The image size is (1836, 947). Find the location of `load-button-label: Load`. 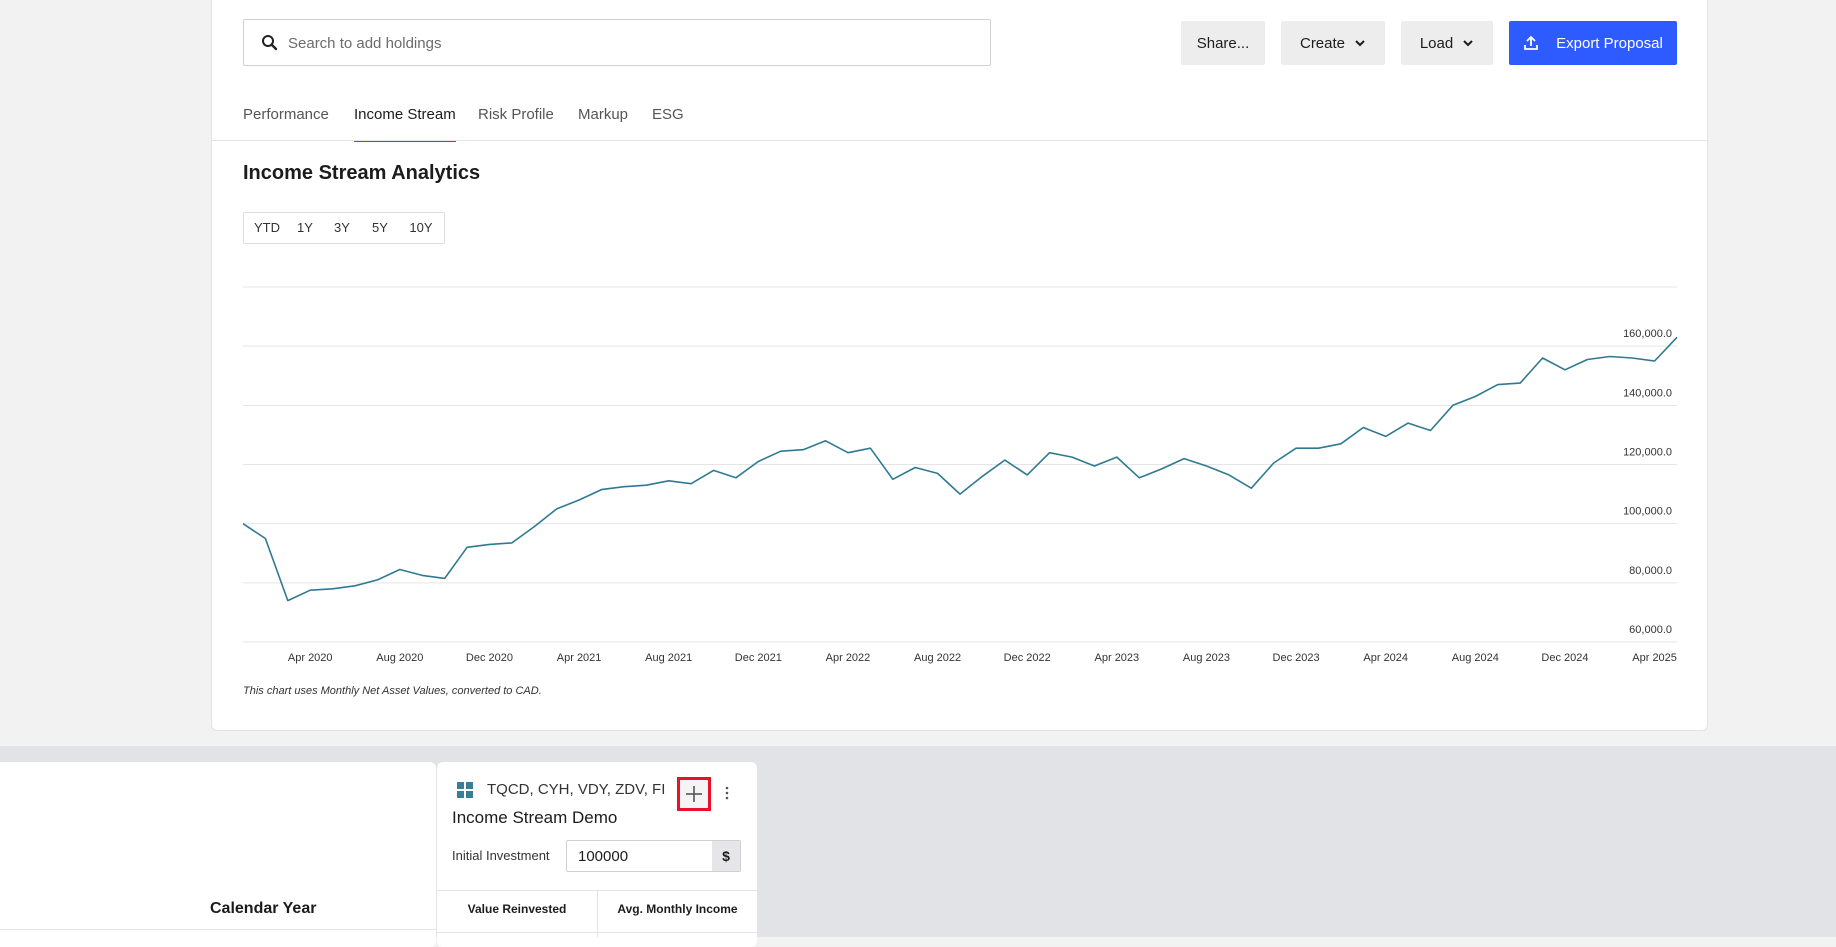

load-button-label: Load is located at coordinates (1436, 43).